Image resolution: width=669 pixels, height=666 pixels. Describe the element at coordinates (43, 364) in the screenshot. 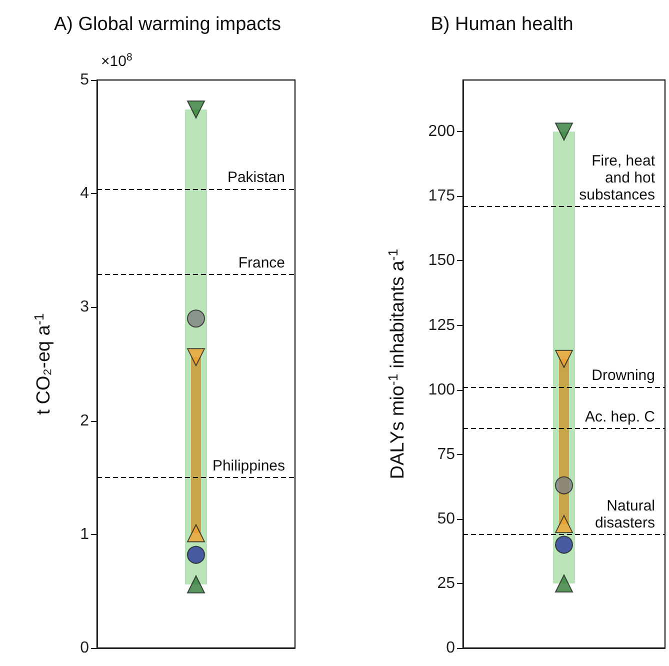

I see `y-axis-title: t CO₂-eq a-1` at that location.